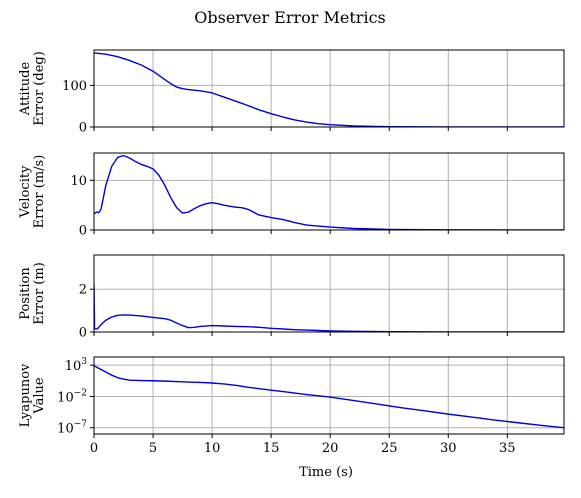 This screenshot has height=498, width=581. I want to click on x-axis-label: Time (s), so click(326, 472).